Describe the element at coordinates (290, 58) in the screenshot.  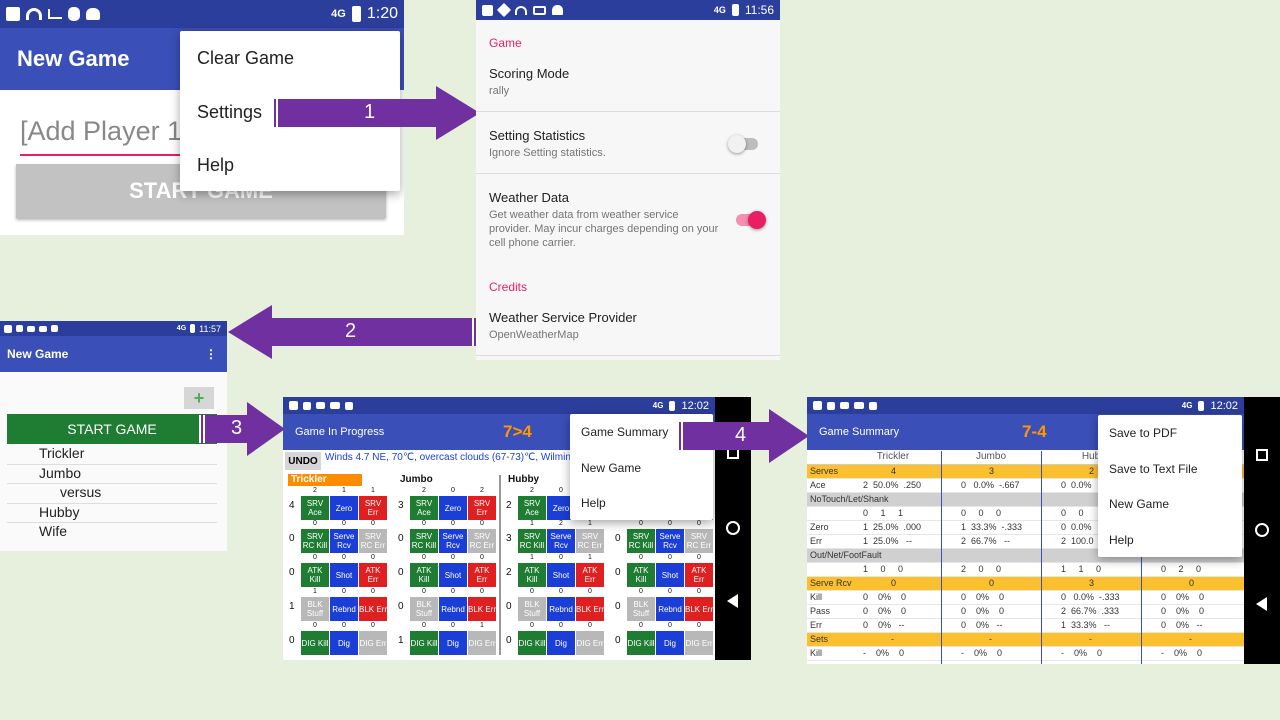
I see `menu-item-clear-game: Clear Game` at that location.